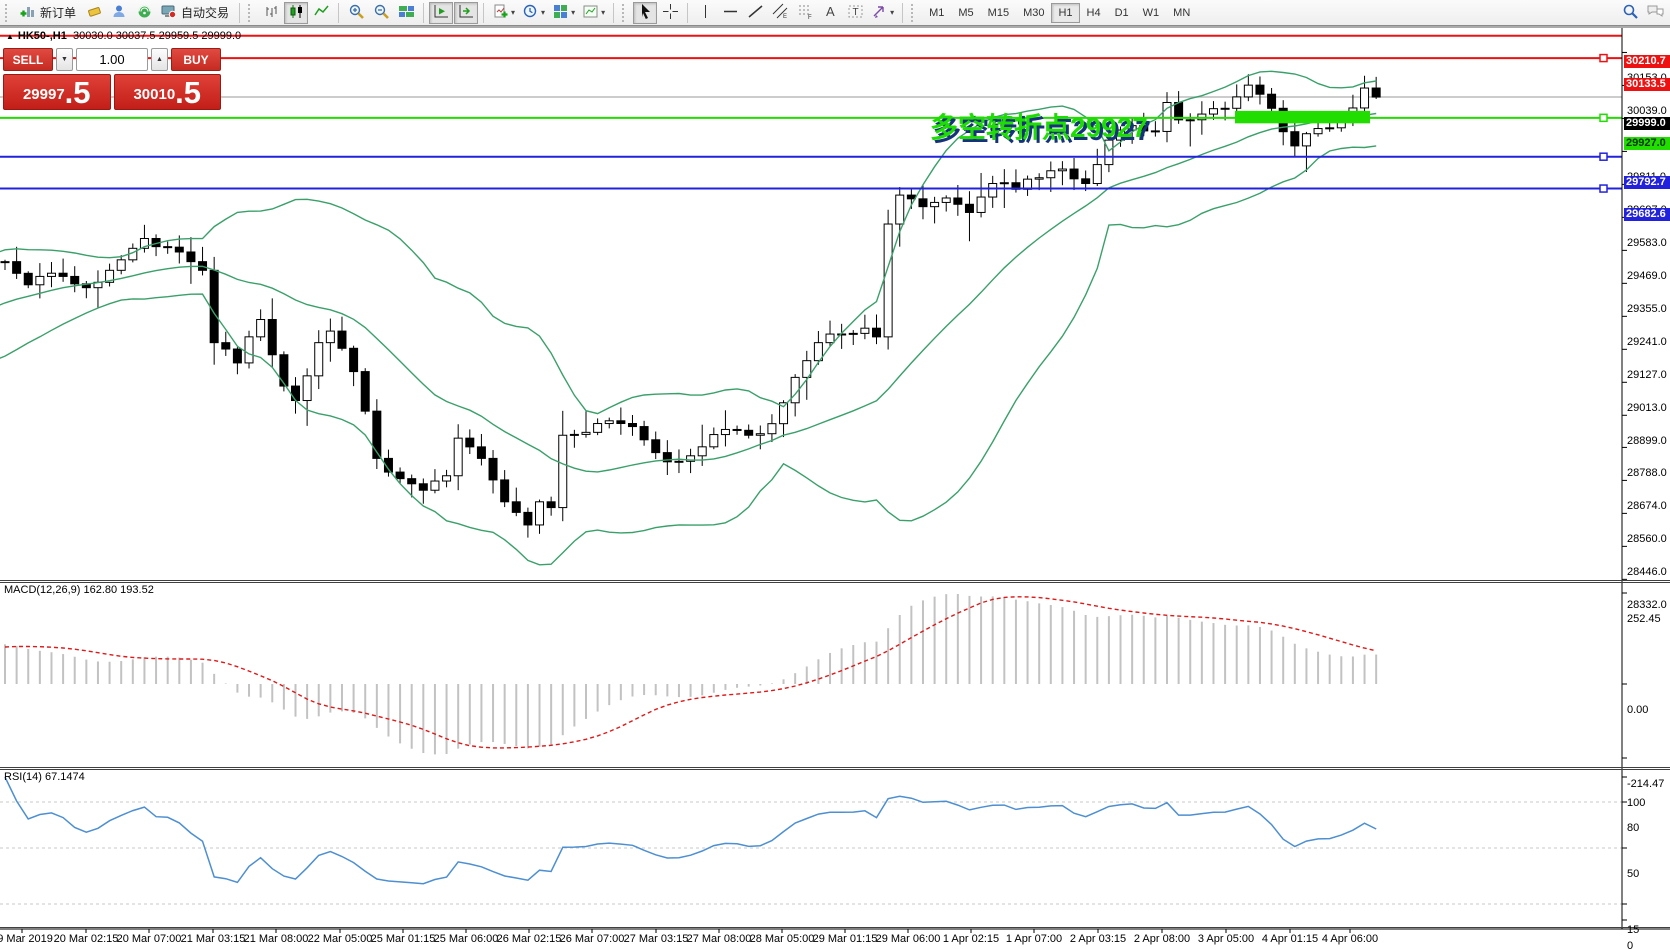  Describe the element at coordinates (529, 939) in the screenshot. I see `time-axis-label: 26 Mar 02:15` at that location.